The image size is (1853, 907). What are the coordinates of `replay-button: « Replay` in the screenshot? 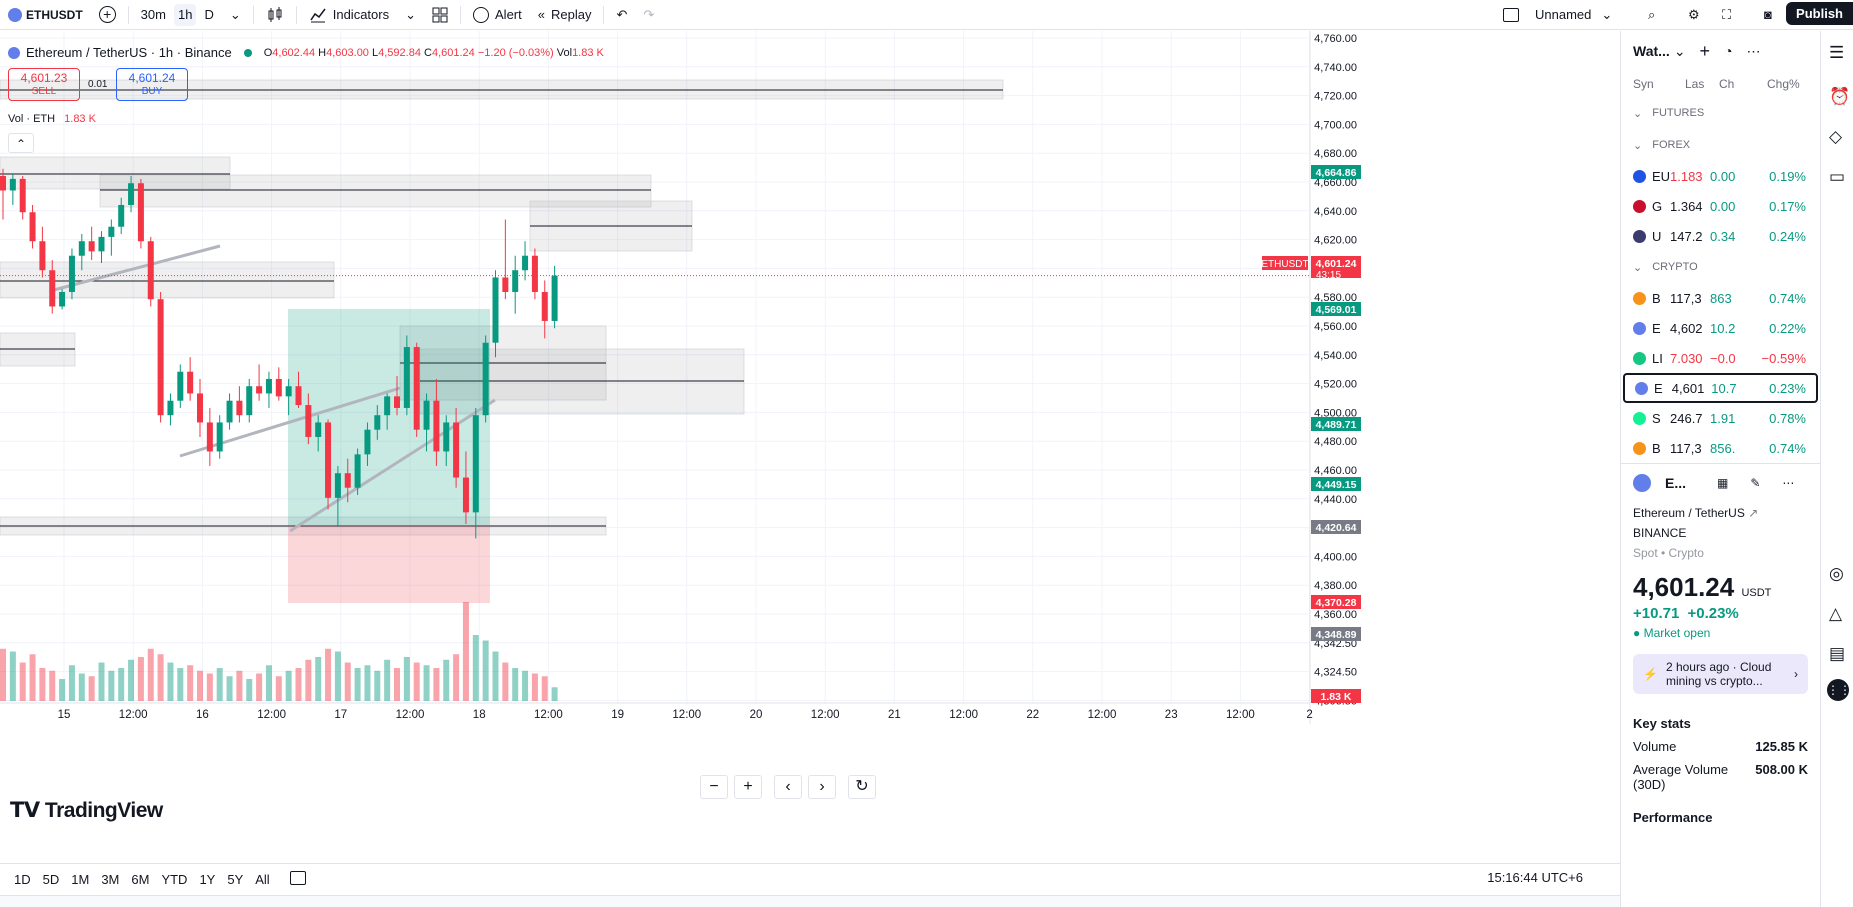 It's located at (565, 15).